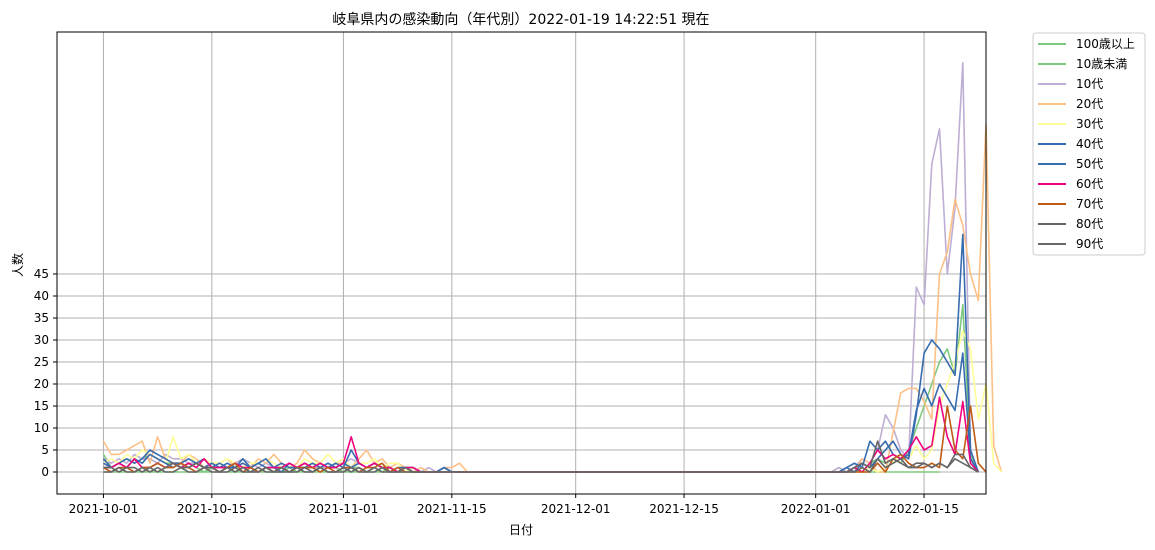  I want to click on legend-label: 60代, so click(1089, 184).